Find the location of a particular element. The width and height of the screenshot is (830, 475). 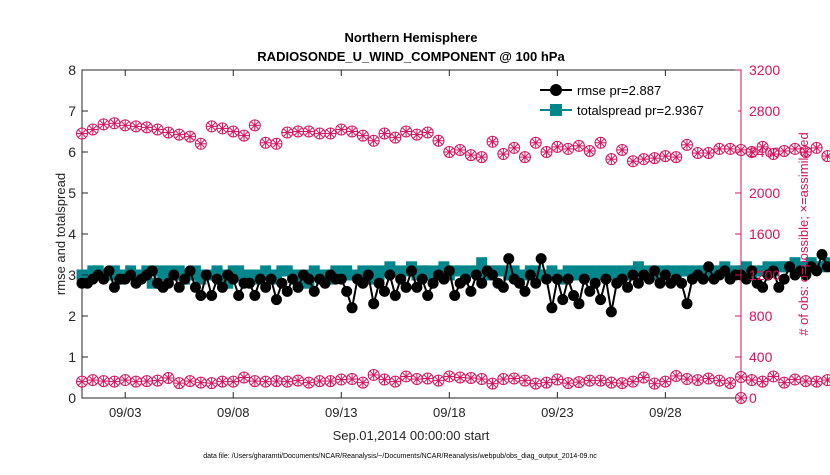

y-left-tick-label: 4 is located at coordinates (72, 234).